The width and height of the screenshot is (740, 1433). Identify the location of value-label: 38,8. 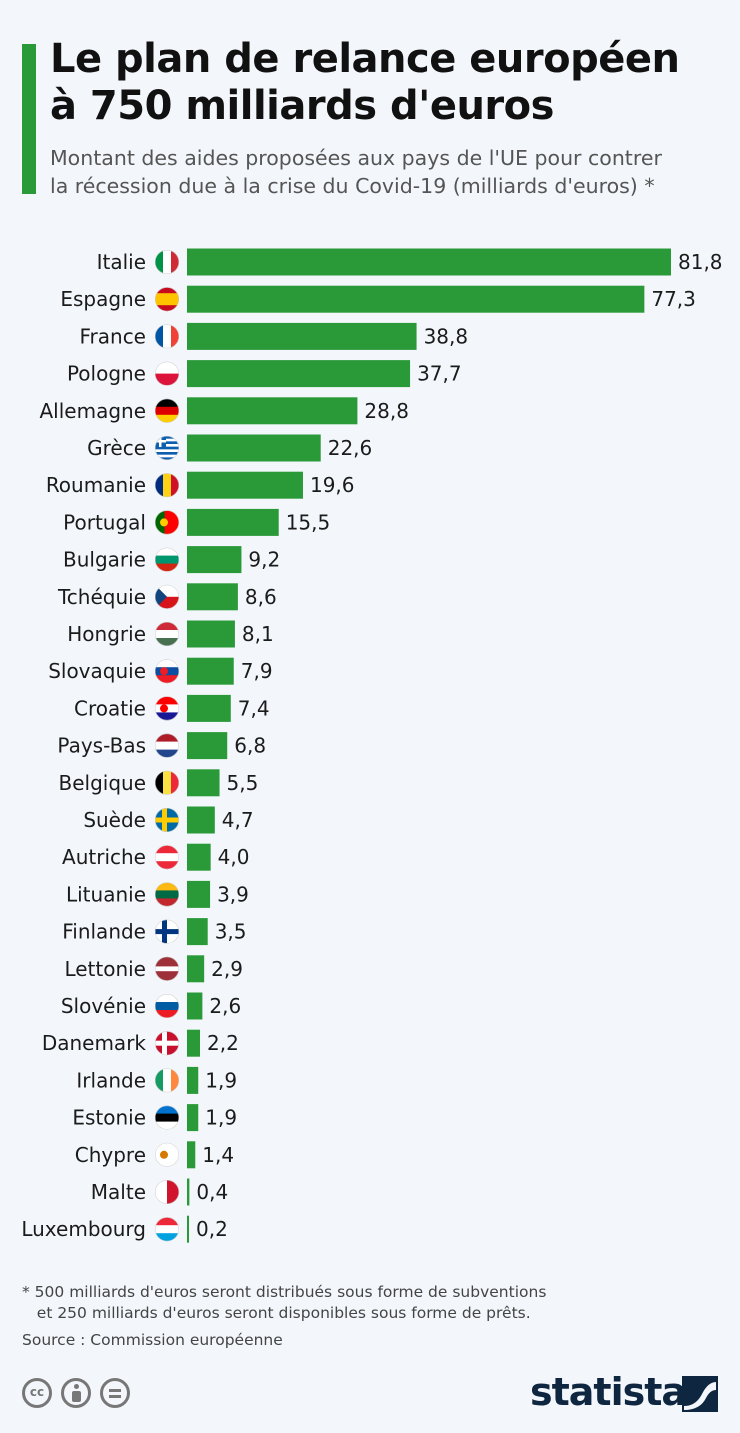
(446, 336).